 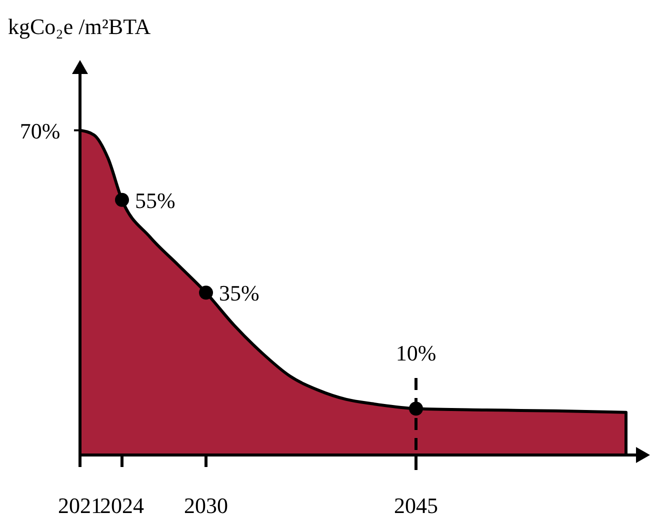 I want to click on y-tick-label: 70%, so click(x=40, y=131).